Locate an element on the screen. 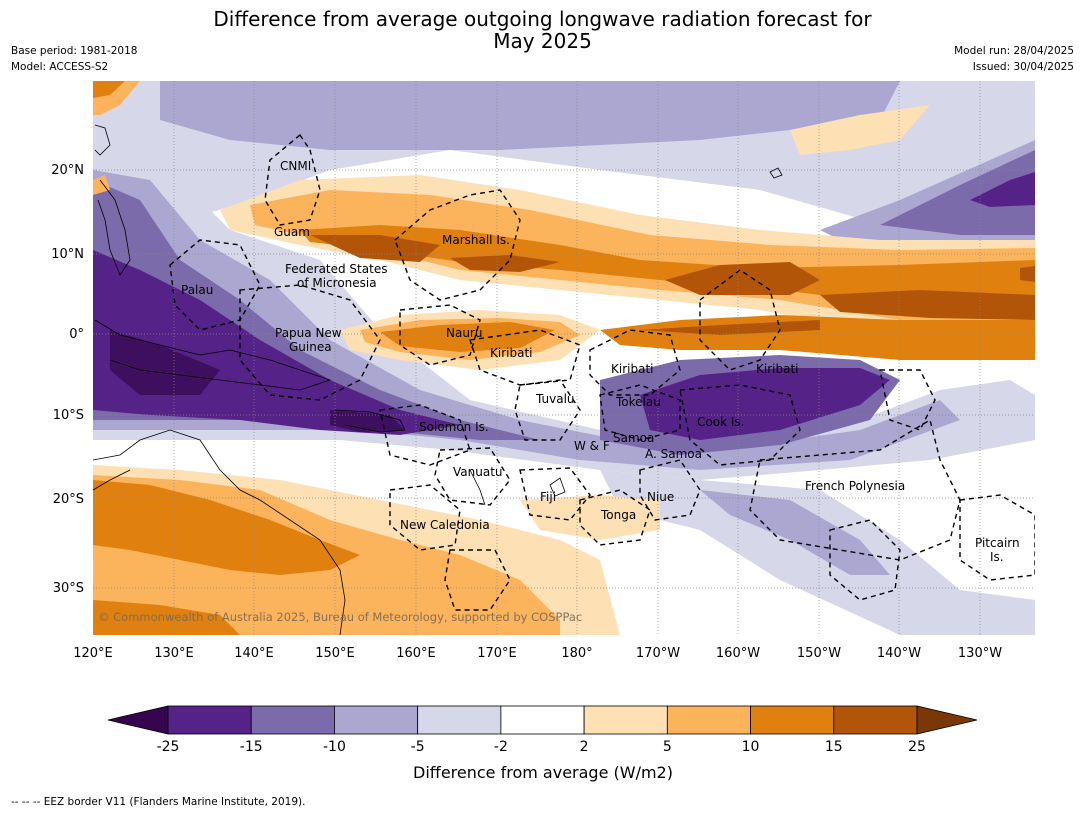  label-cook-islands: Cook Is. is located at coordinates (720, 422).